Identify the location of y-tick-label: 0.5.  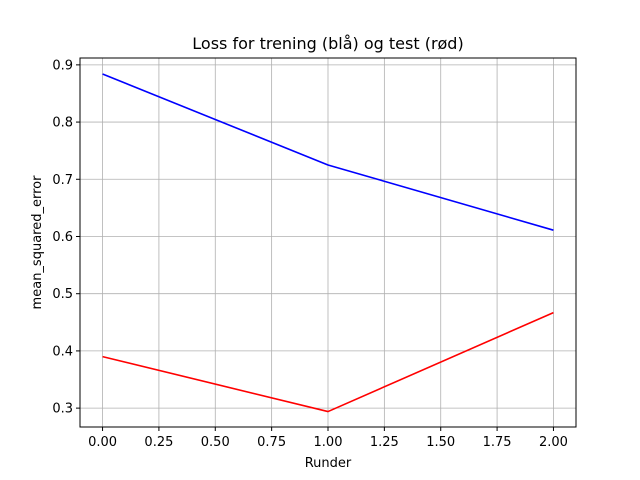
(62, 294).